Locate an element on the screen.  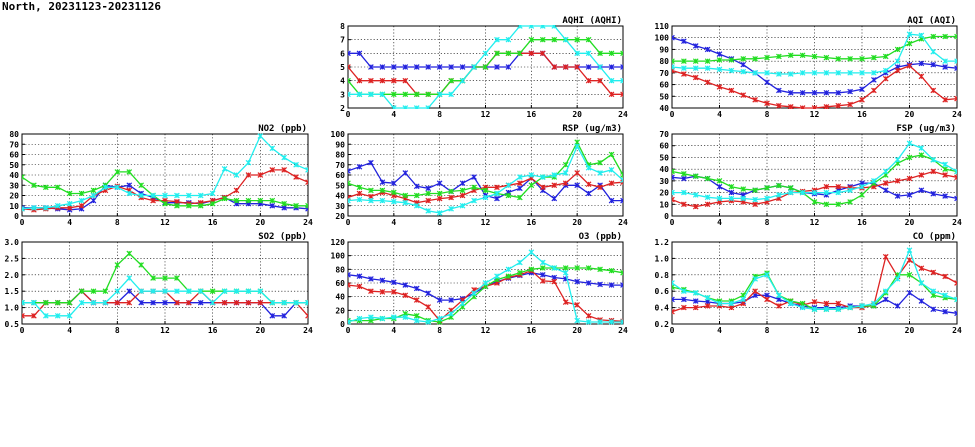
y-tick-label: 5 is located at coordinates (342, 67).